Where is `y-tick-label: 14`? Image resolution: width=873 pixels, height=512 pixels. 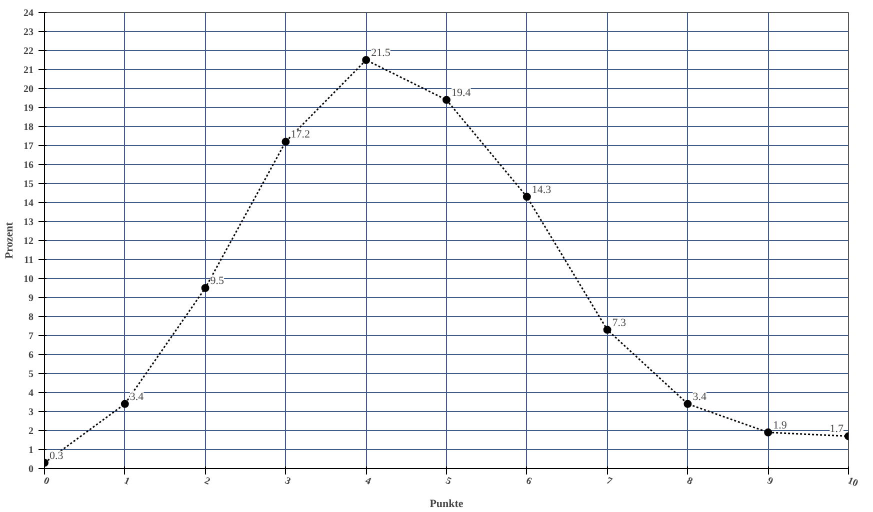
y-tick-label: 14 is located at coordinates (29, 203).